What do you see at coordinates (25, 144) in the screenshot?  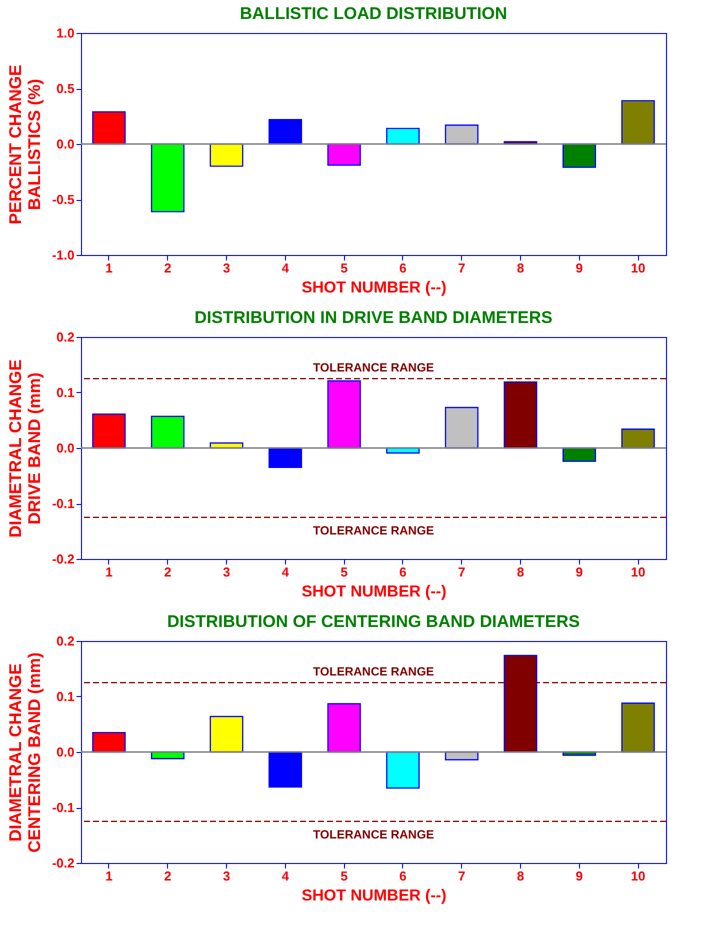 I see `y-axis-title: PERCENT CHANGE BALLISTICS (%)` at bounding box center [25, 144].